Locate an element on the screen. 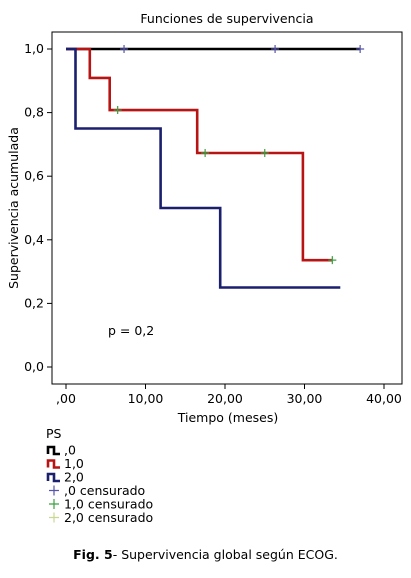  p-value-annotation: p = 0,2 is located at coordinates (131, 330).